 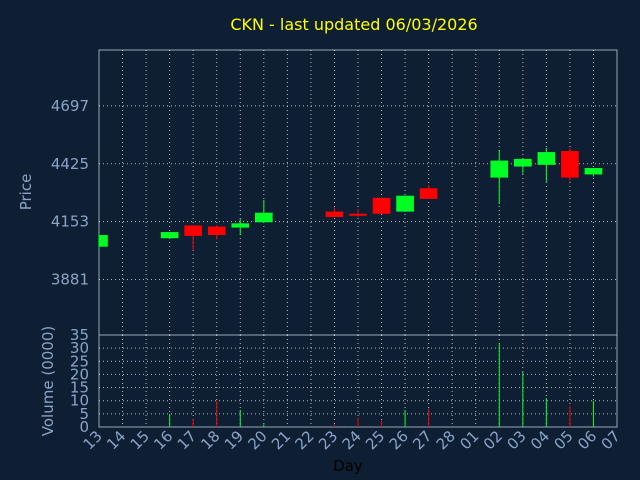 I want to click on x-tick-label: 06, so click(x=587, y=440).